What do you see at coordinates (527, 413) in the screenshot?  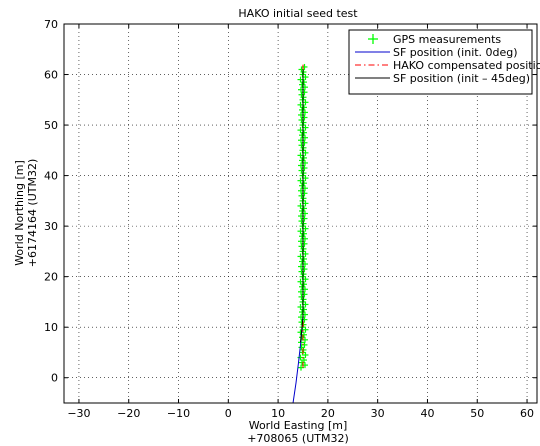 I see `x-tick-label: 60` at bounding box center [527, 413].